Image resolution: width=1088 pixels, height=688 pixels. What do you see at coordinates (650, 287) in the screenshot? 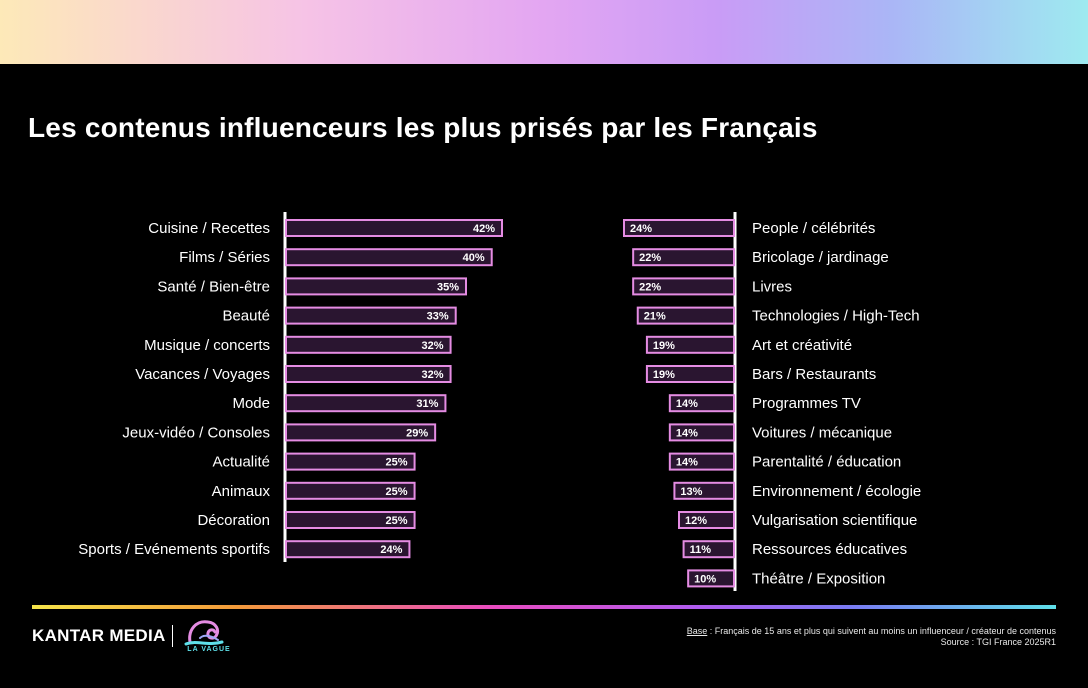
I see `value-label-right-3: 22%` at bounding box center [650, 287].